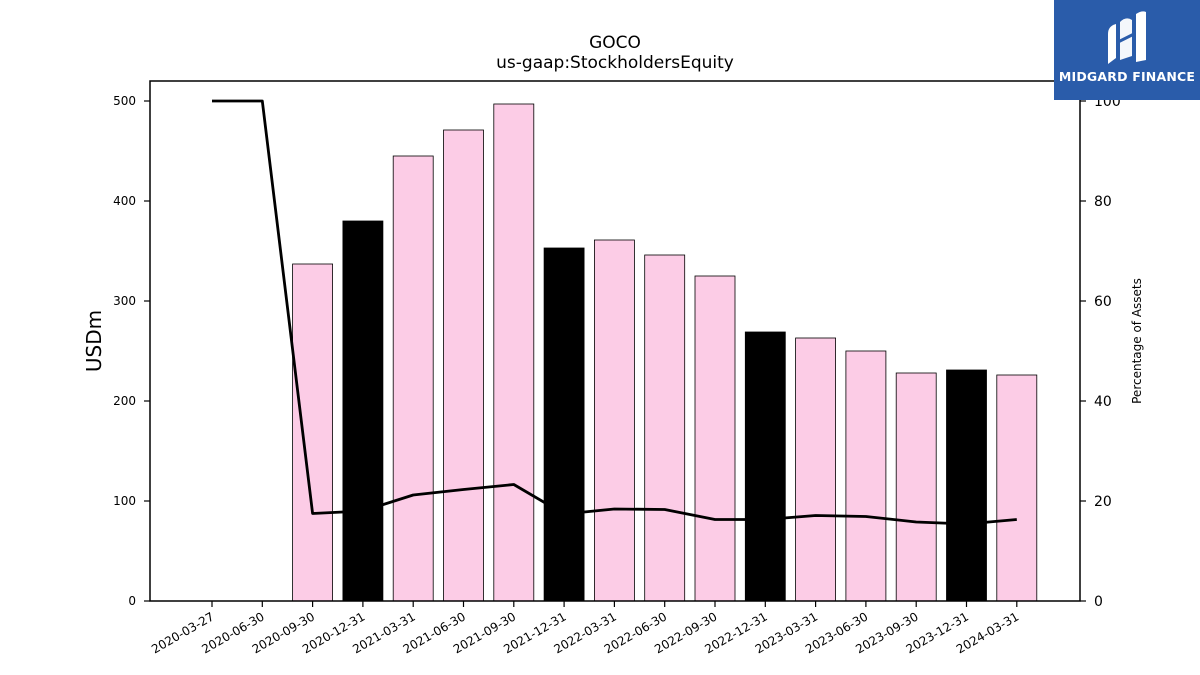 The width and height of the screenshot is (1200, 675). What do you see at coordinates (124, 301) in the screenshot?
I see `y-left-tick-label-300: 300` at bounding box center [124, 301].